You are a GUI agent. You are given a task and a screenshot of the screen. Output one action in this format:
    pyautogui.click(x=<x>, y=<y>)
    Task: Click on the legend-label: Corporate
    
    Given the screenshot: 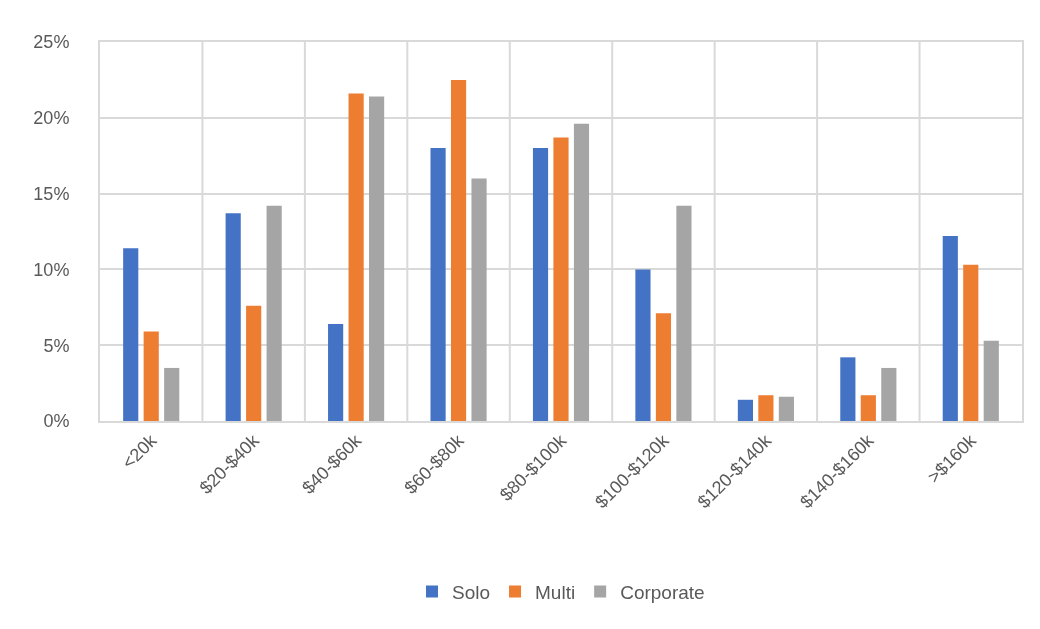 What is the action you would take?
    pyautogui.click(x=662, y=592)
    